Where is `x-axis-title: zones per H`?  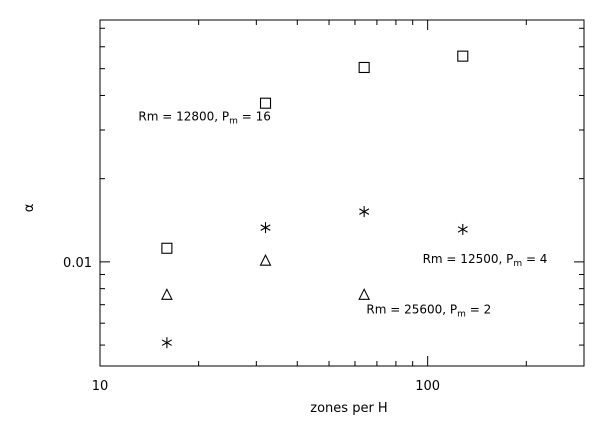
x-axis-title: zones per H is located at coordinates (348, 408).